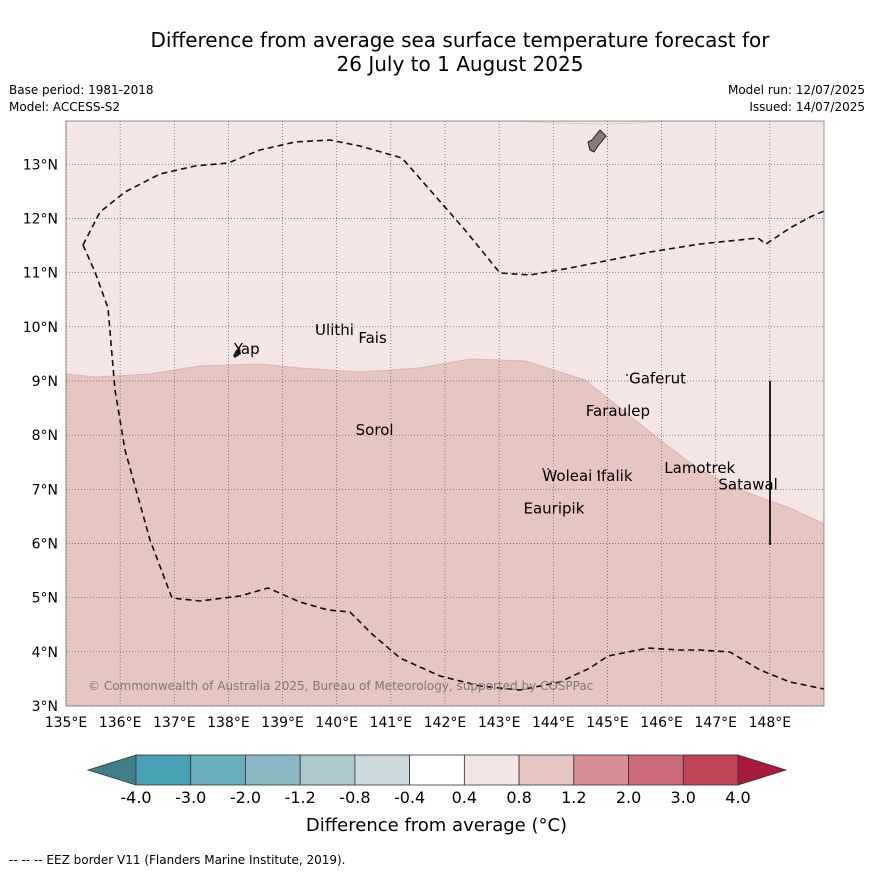 This screenshot has width=873, height=873. I want to click on lat-tick-label: 11°N, so click(40, 274).